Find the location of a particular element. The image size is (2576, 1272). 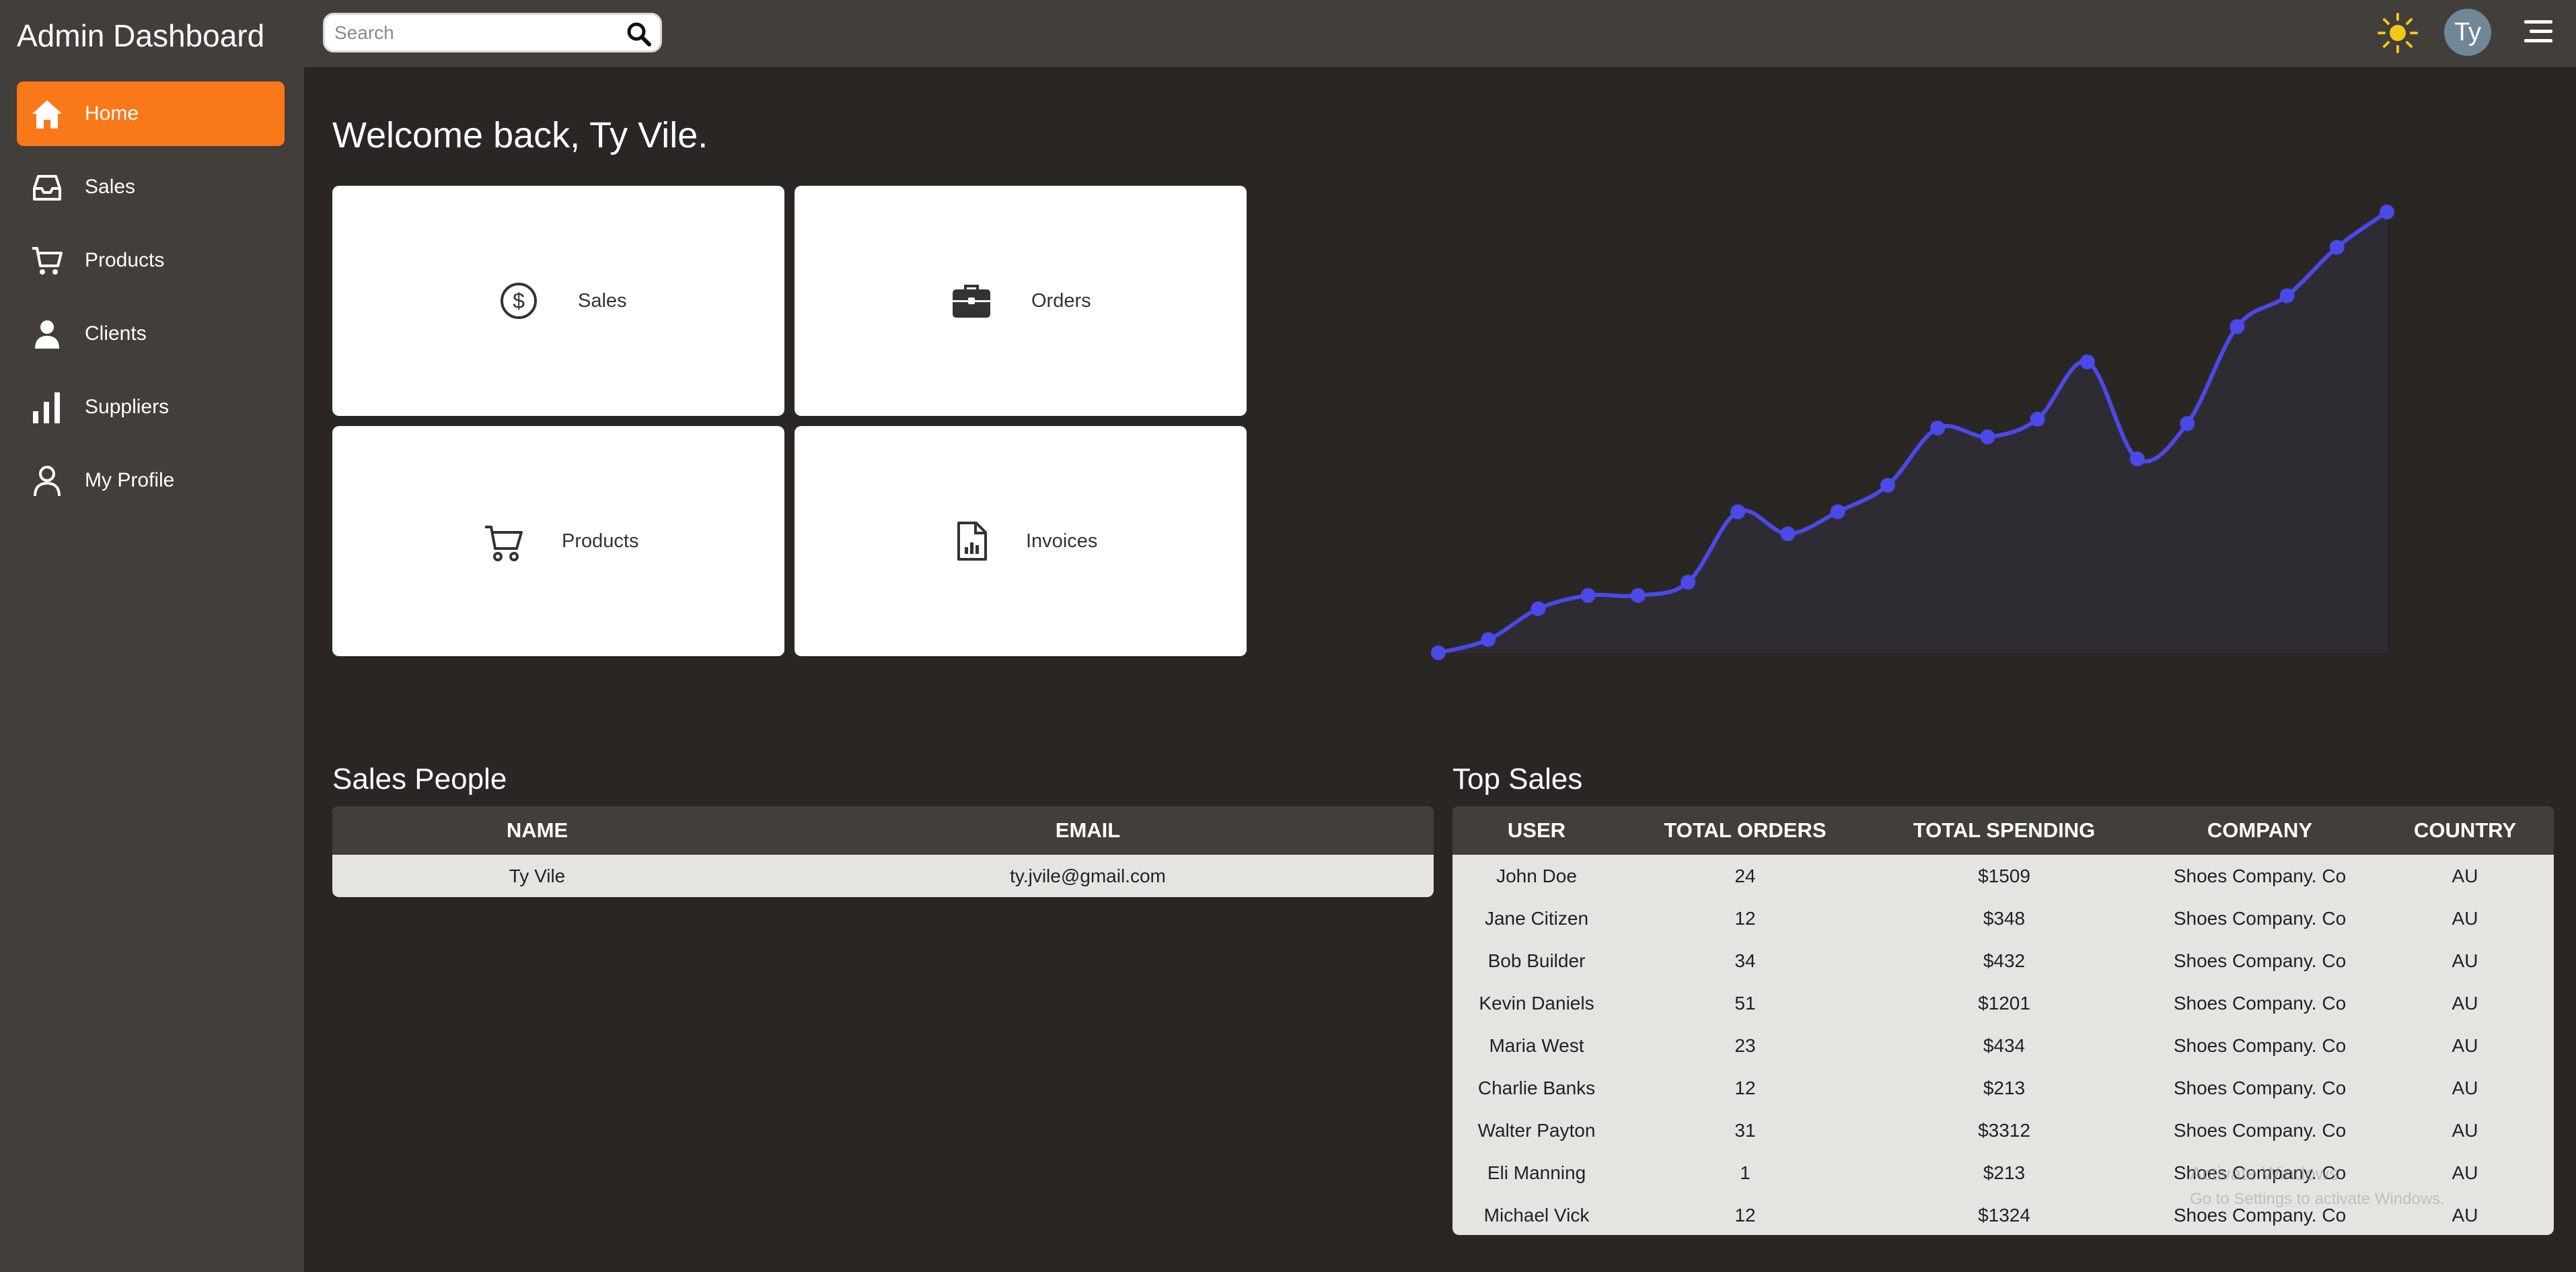

table-row: Jane Citizen 12 $348 Shoes Company. Co AU is located at coordinates (2003, 919).